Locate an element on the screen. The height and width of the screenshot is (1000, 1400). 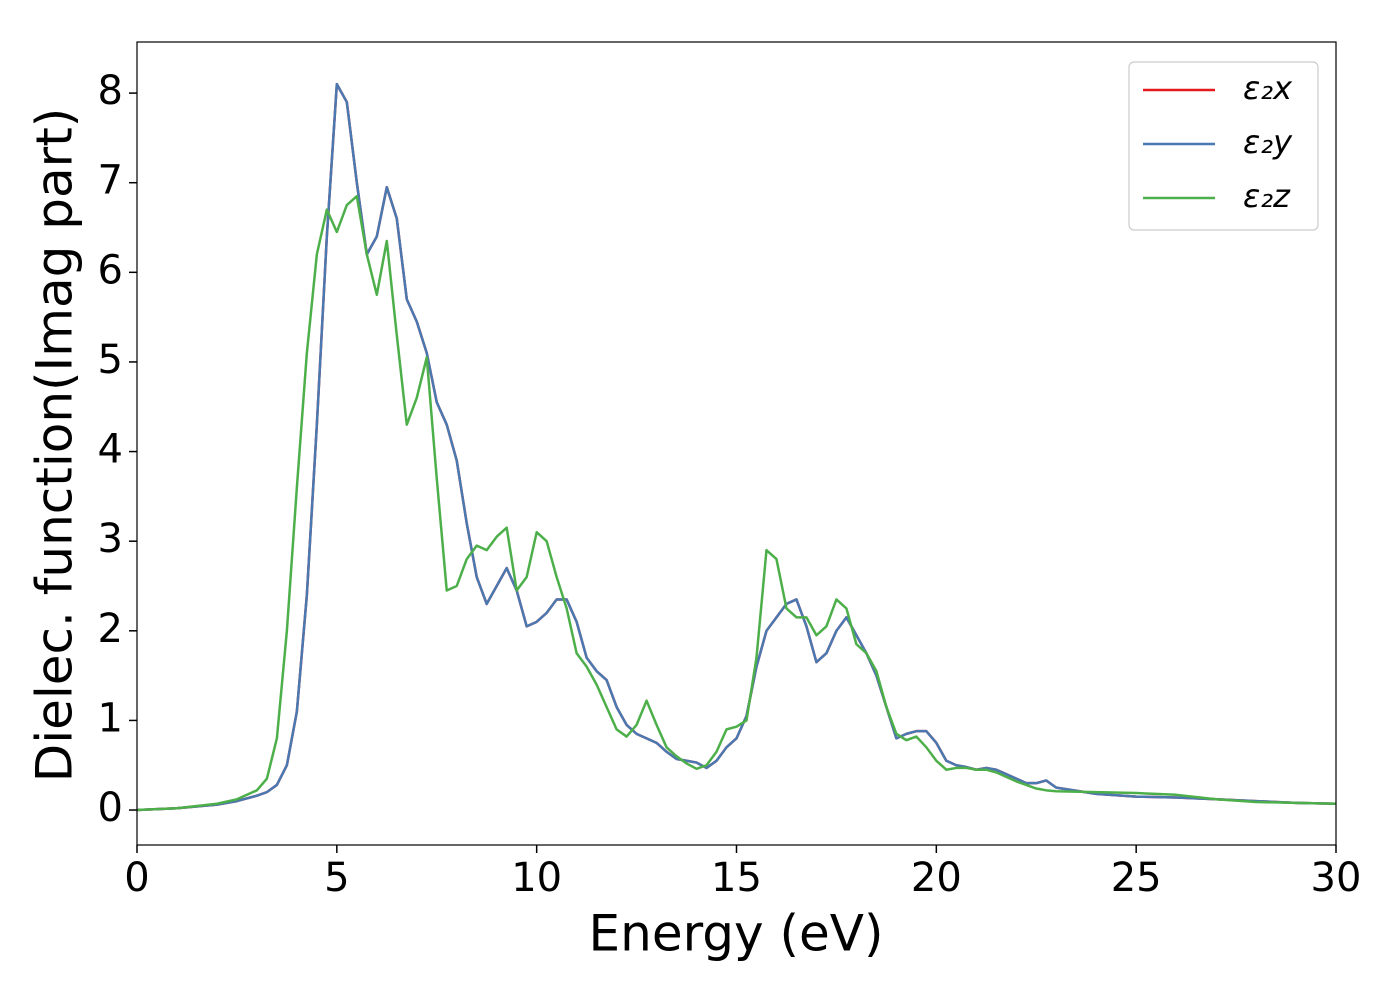
y-tick-label: 5 is located at coordinates (110, 360).